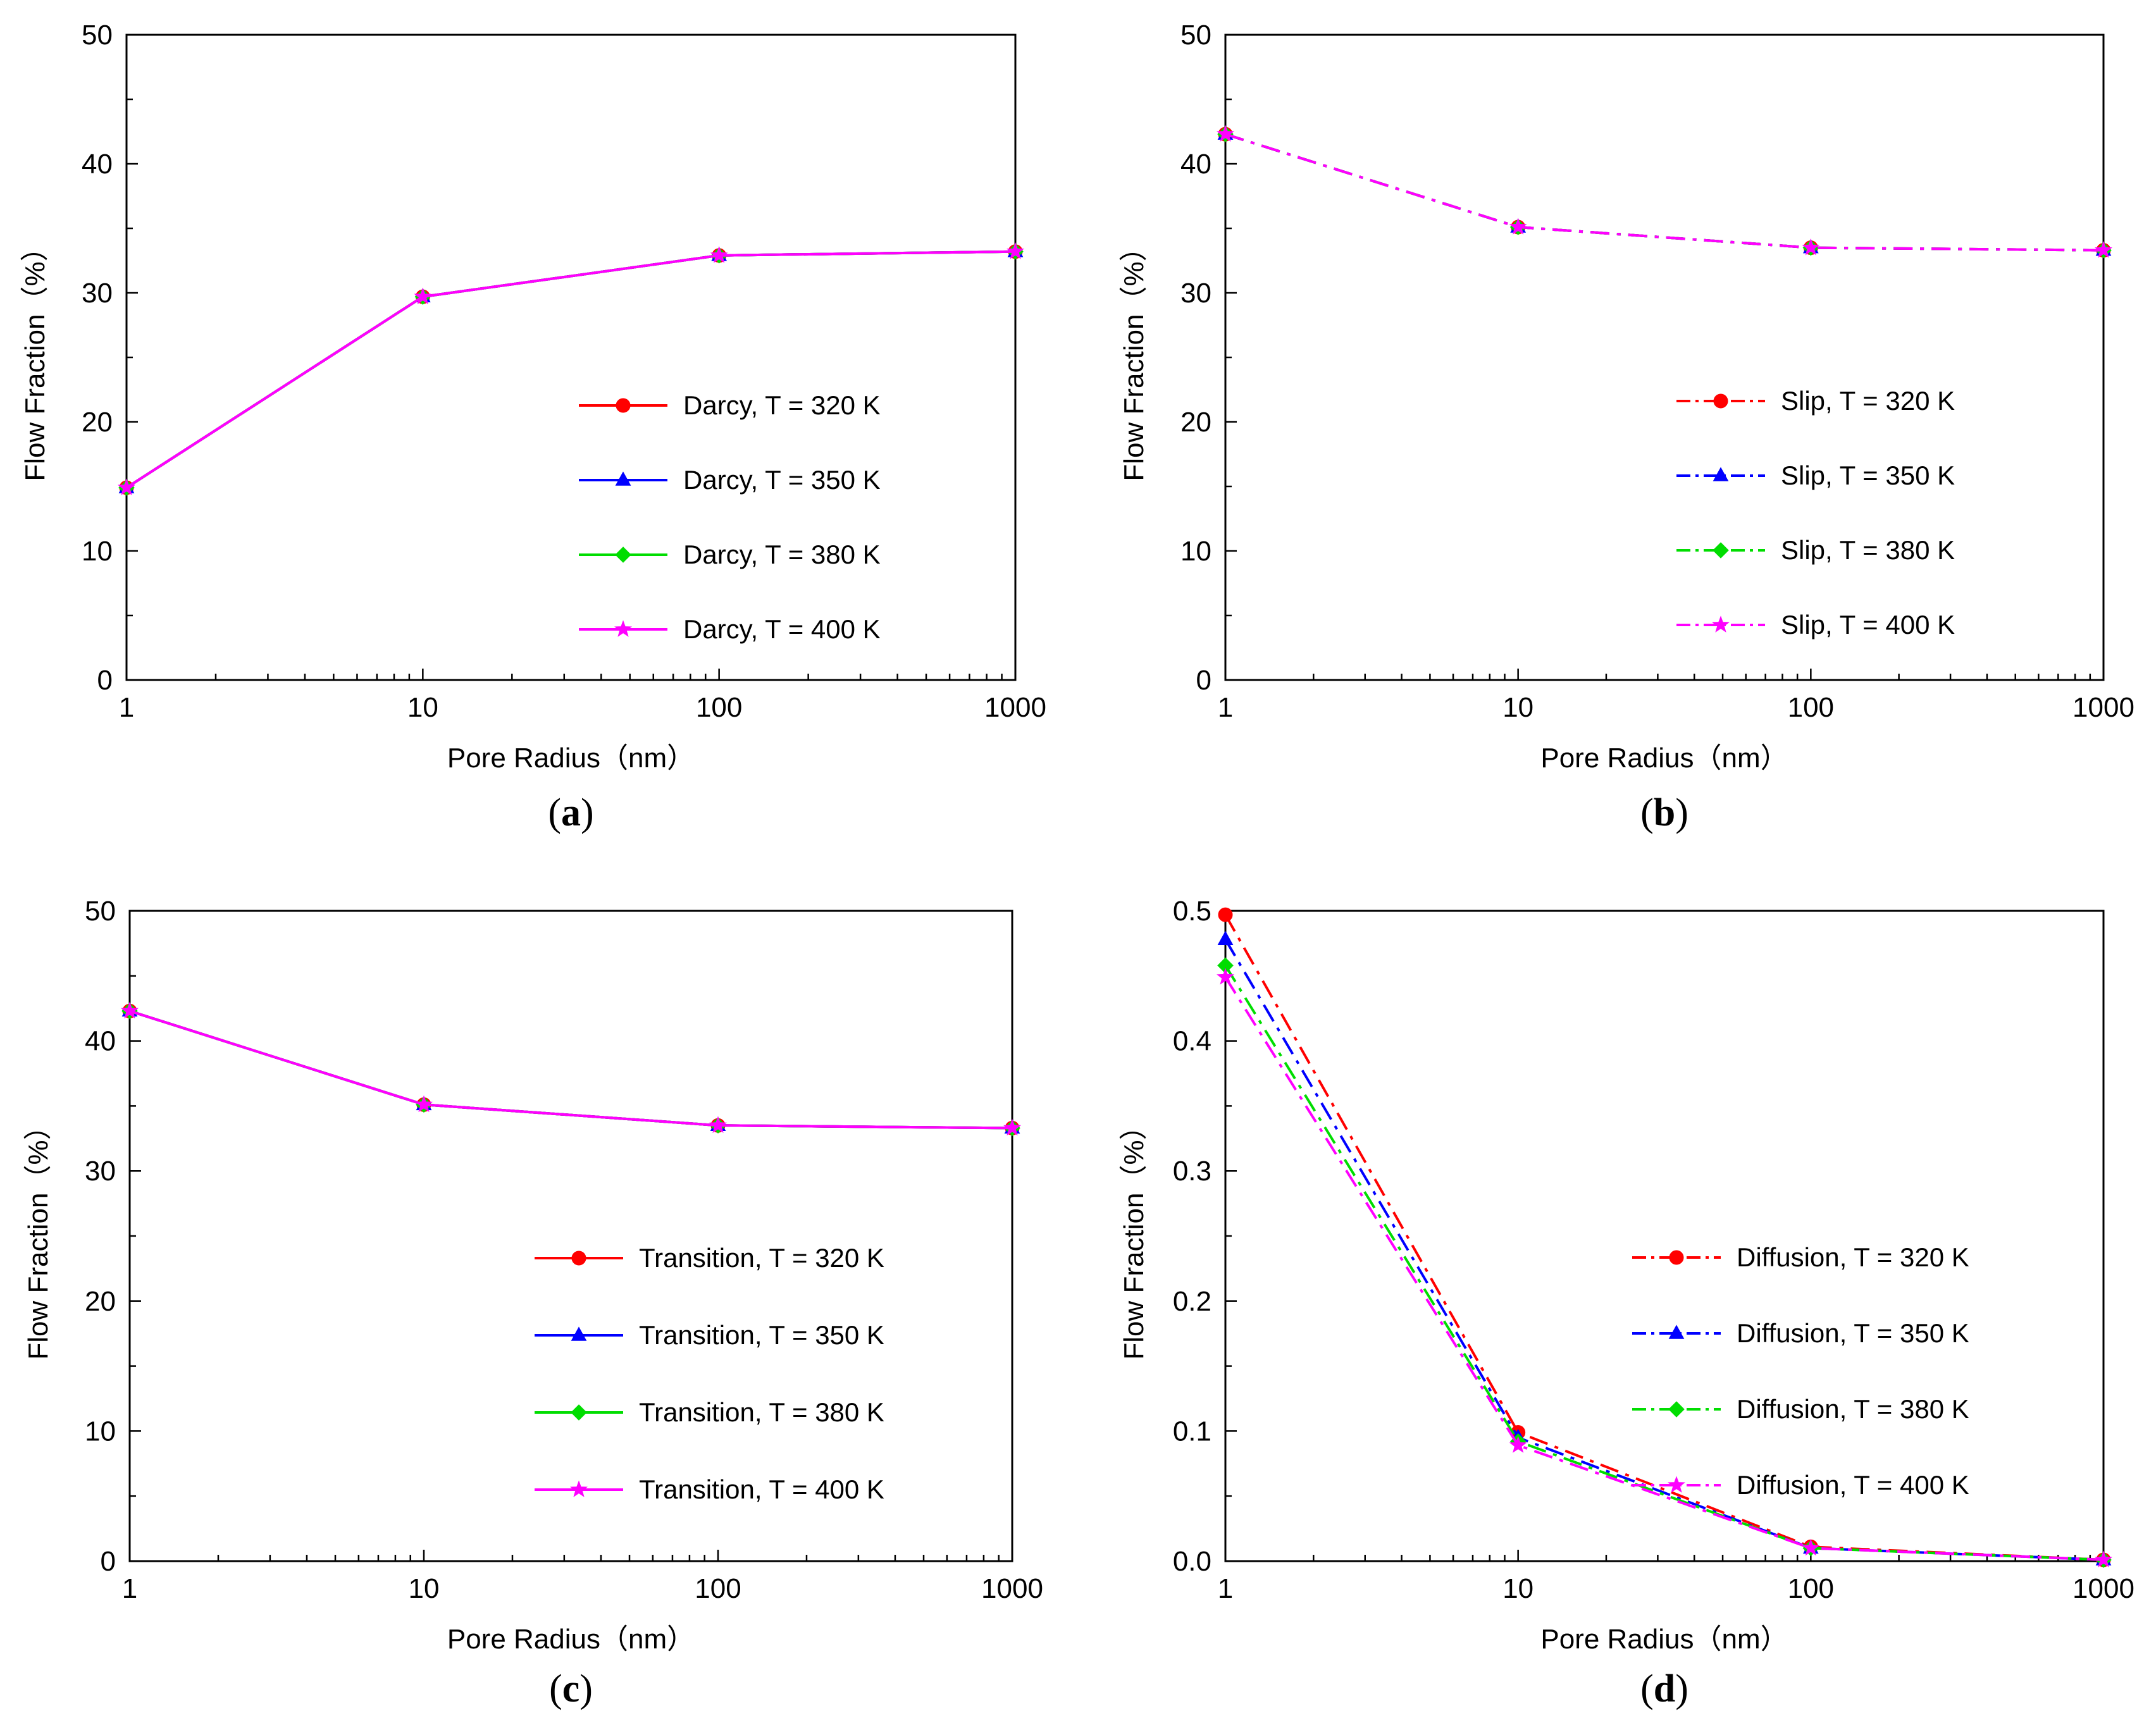  What do you see at coordinates (1664, 812) in the screenshot?
I see `panel-label: (b)` at bounding box center [1664, 812].